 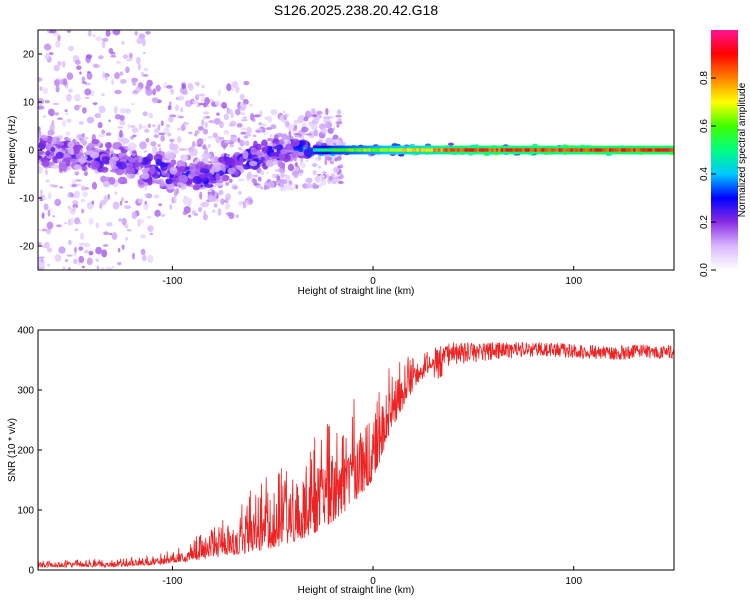 What do you see at coordinates (704, 270) in the screenshot?
I see `colorbar-tick-label: 0.0` at bounding box center [704, 270].